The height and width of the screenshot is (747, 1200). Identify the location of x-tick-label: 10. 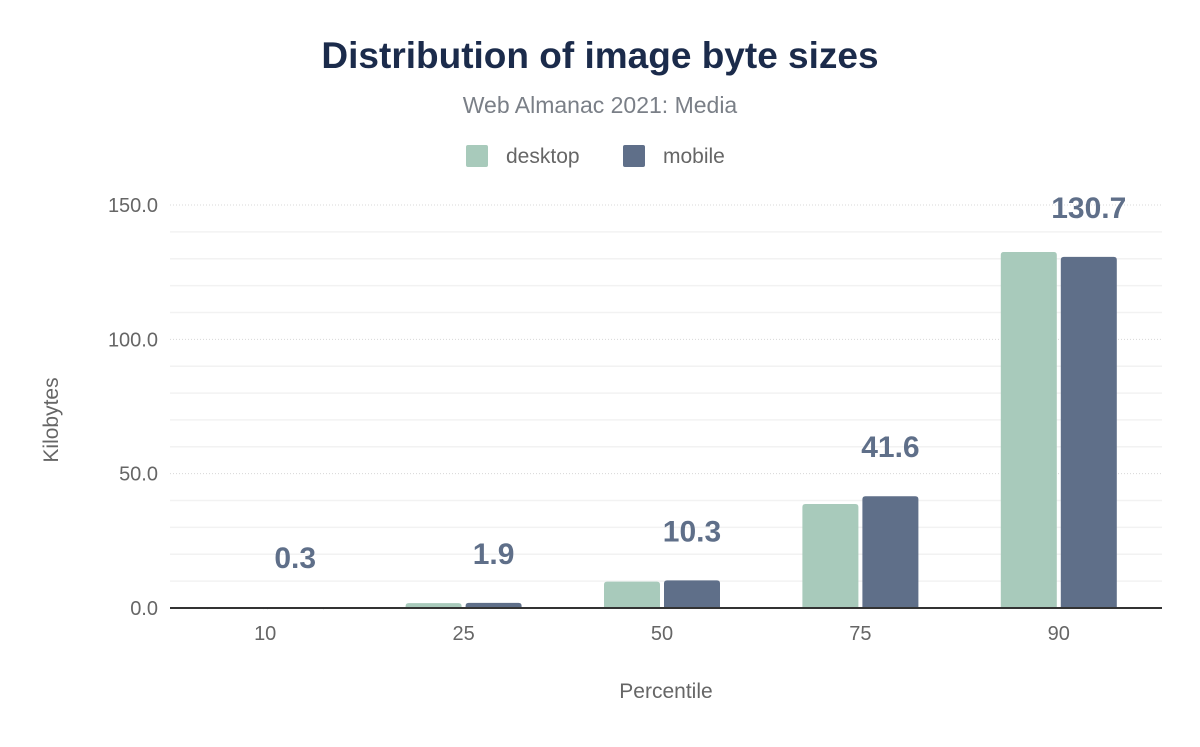
(265, 634).